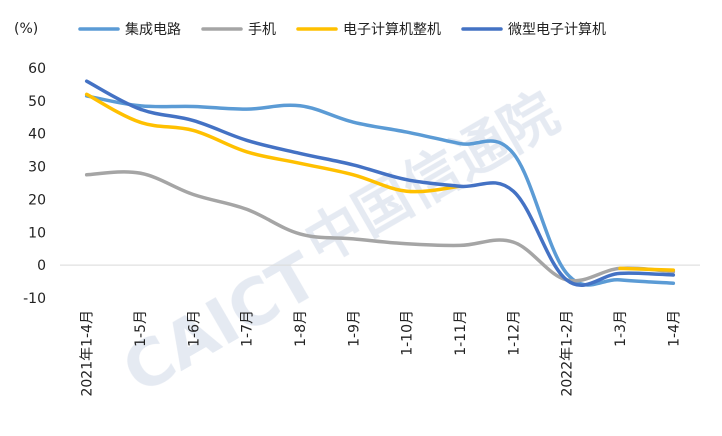  I want to click on x-tick-label: 2022年1-2月, so click(568, 353).